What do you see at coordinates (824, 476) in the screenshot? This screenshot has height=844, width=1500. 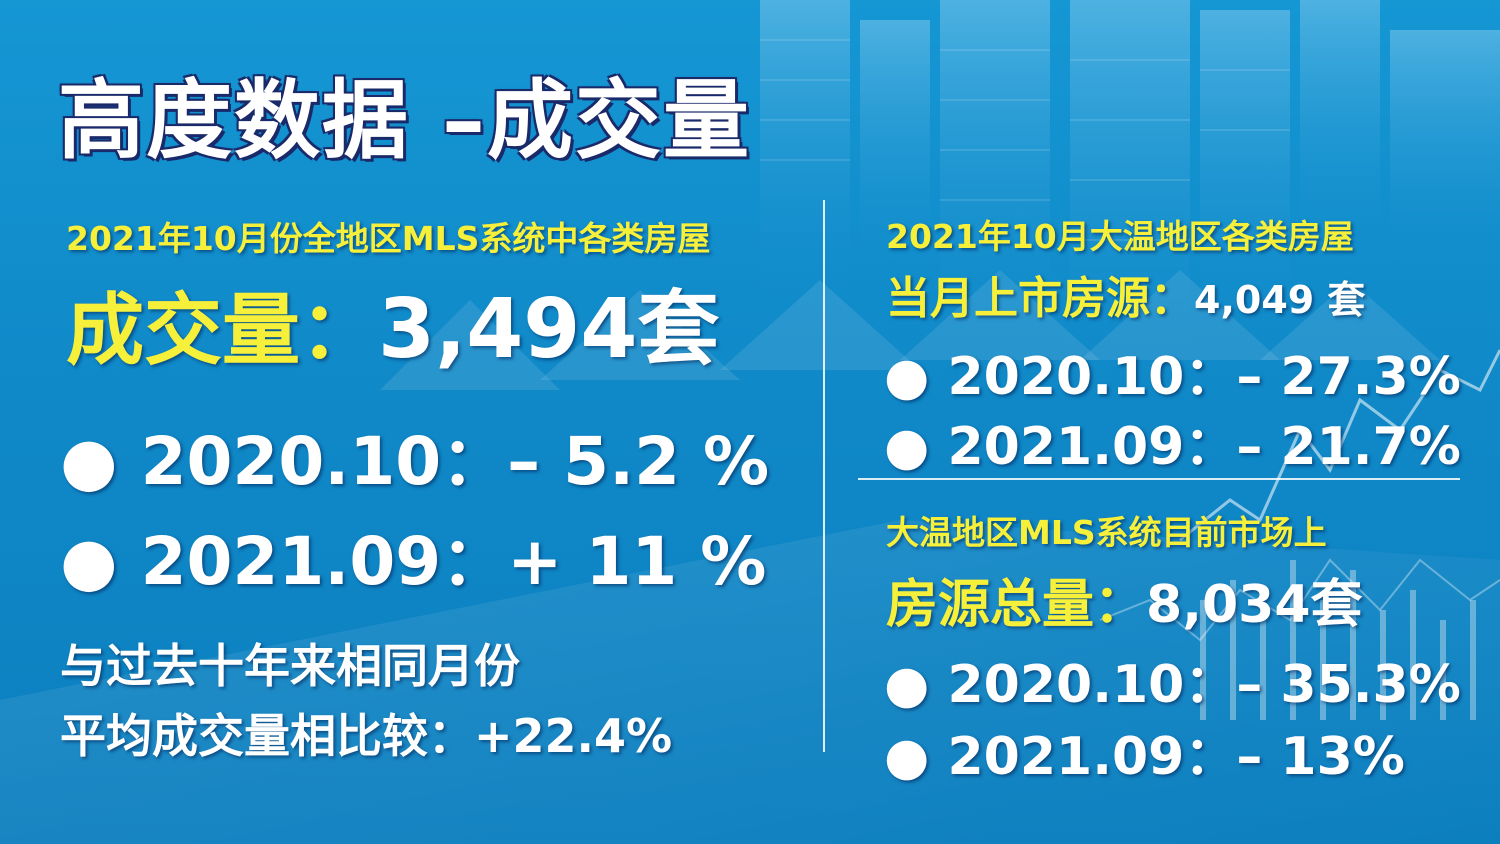 I see `vertical-divider` at bounding box center [824, 476].